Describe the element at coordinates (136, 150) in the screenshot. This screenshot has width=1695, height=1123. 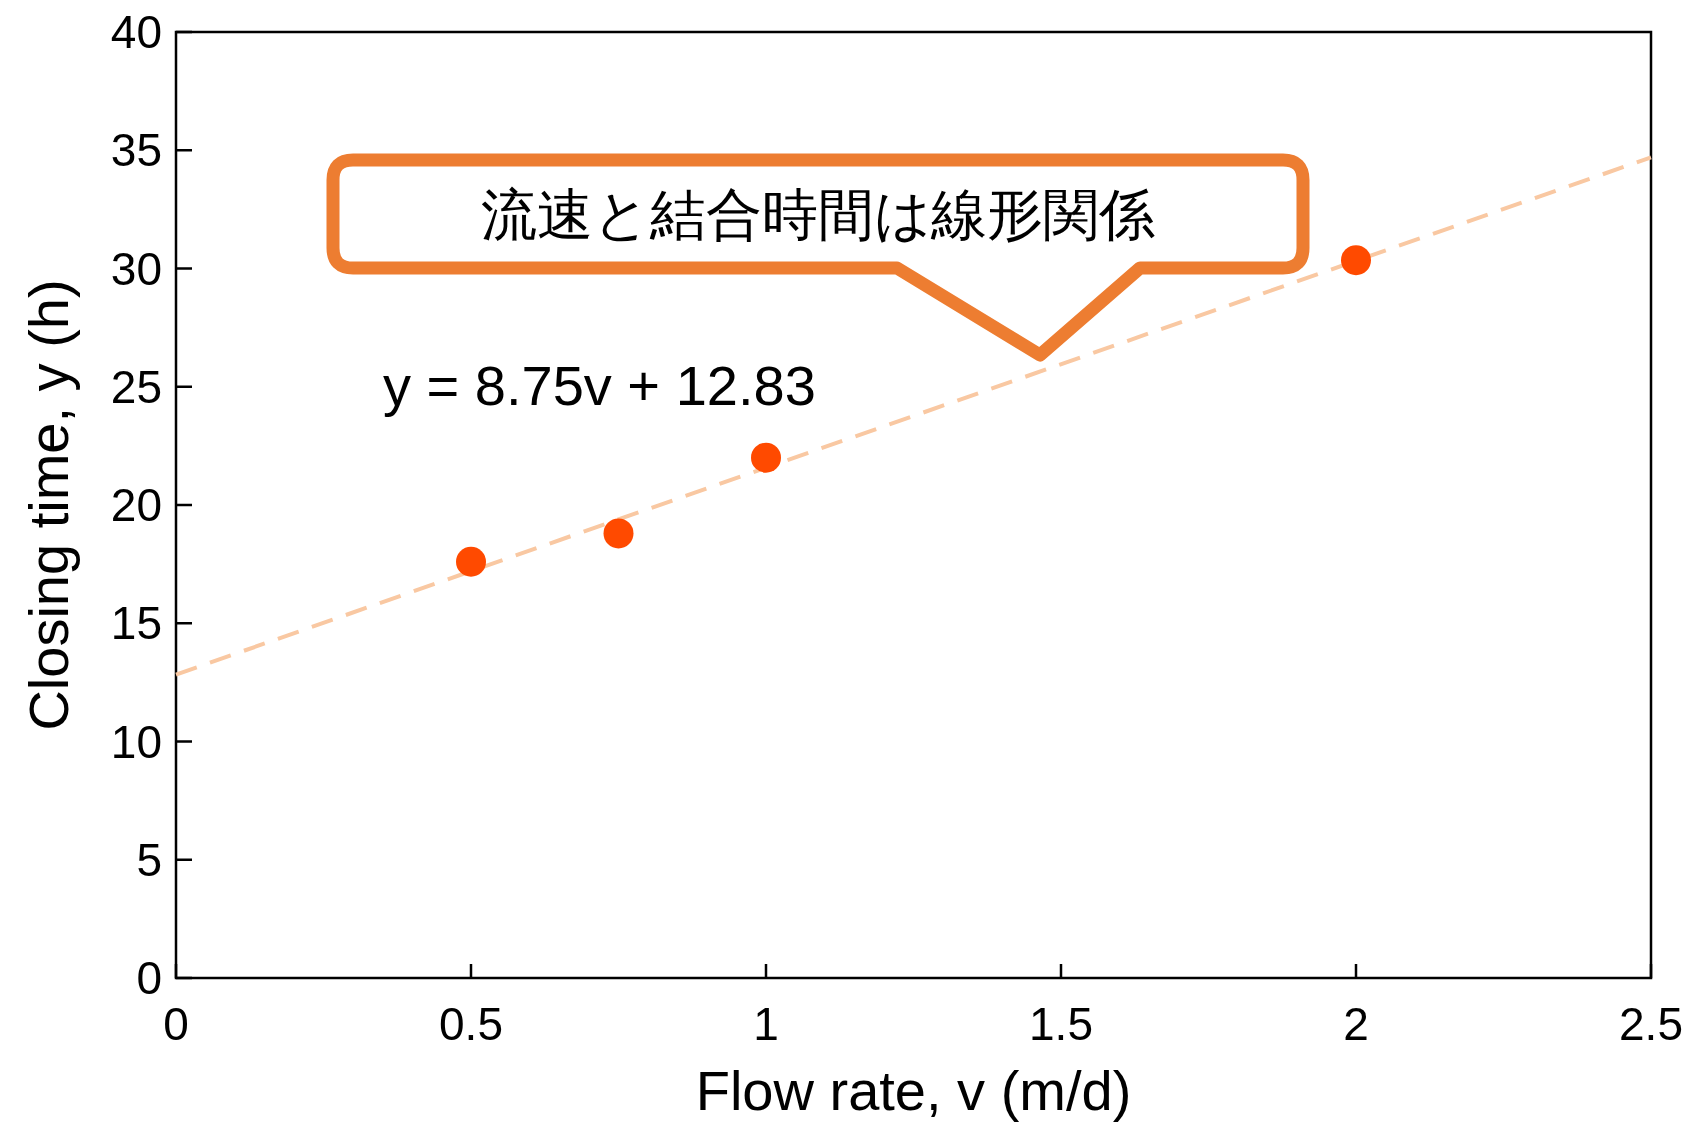
I see `y-tick-label: 35` at that location.